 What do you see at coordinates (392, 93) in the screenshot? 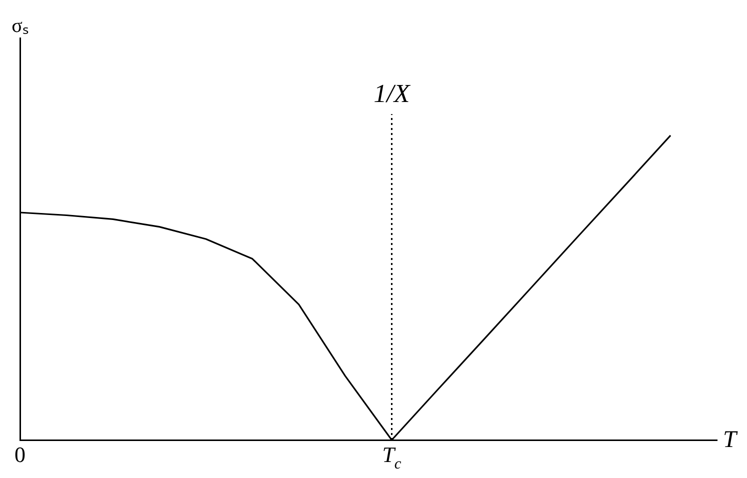
I see `ref-line-label: 1/X` at bounding box center [392, 93].